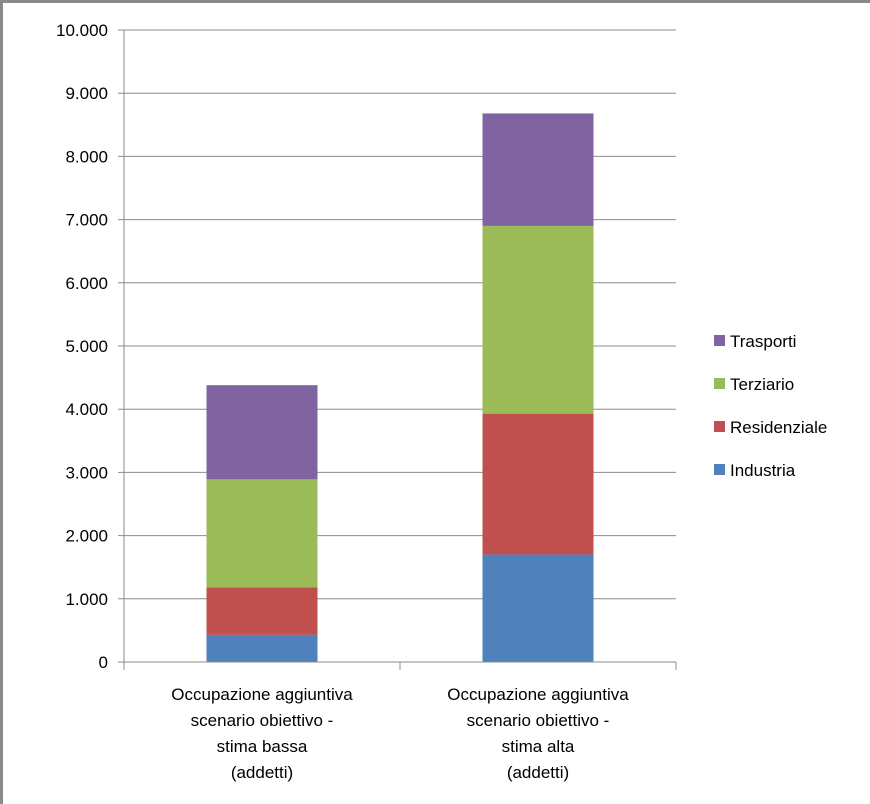 The image size is (870, 804). I want to click on legend-swatch-industria, so click(719, 469).